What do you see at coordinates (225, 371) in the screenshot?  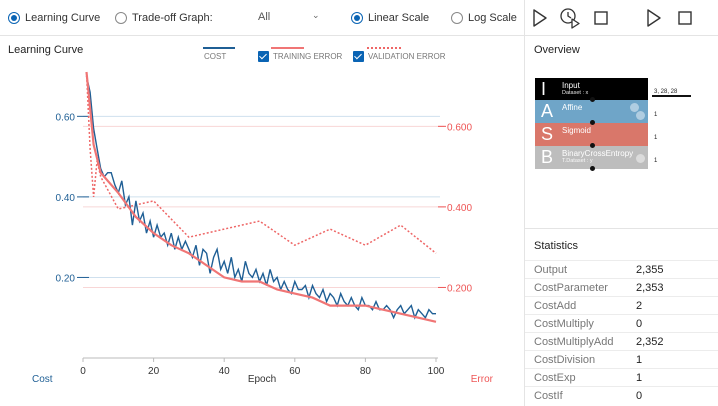 I see `x-tick-label: 40` at bounding box center [225, 371].